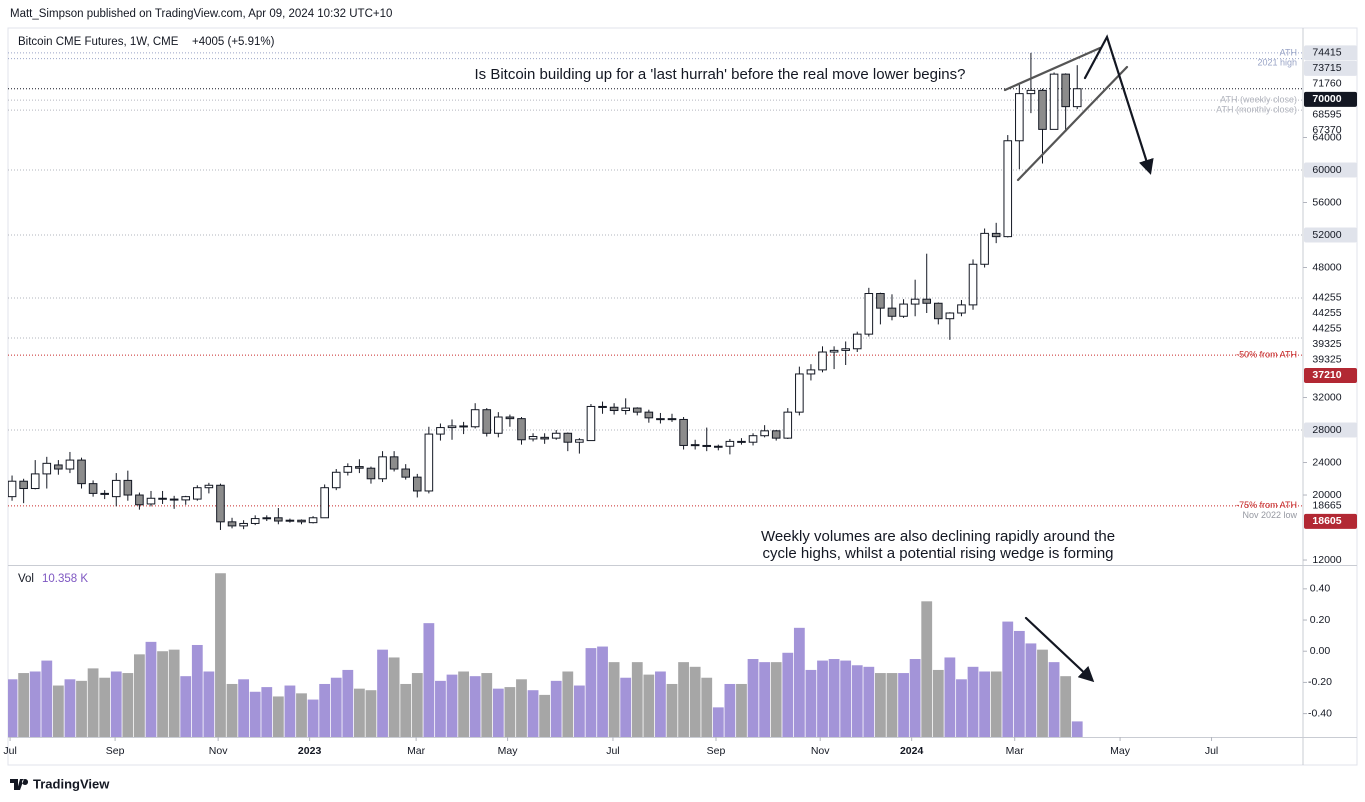  What do you see at coordinates (1078, 358) in the screenshot?
I see `drawings` at bounding box center [1078, 358].